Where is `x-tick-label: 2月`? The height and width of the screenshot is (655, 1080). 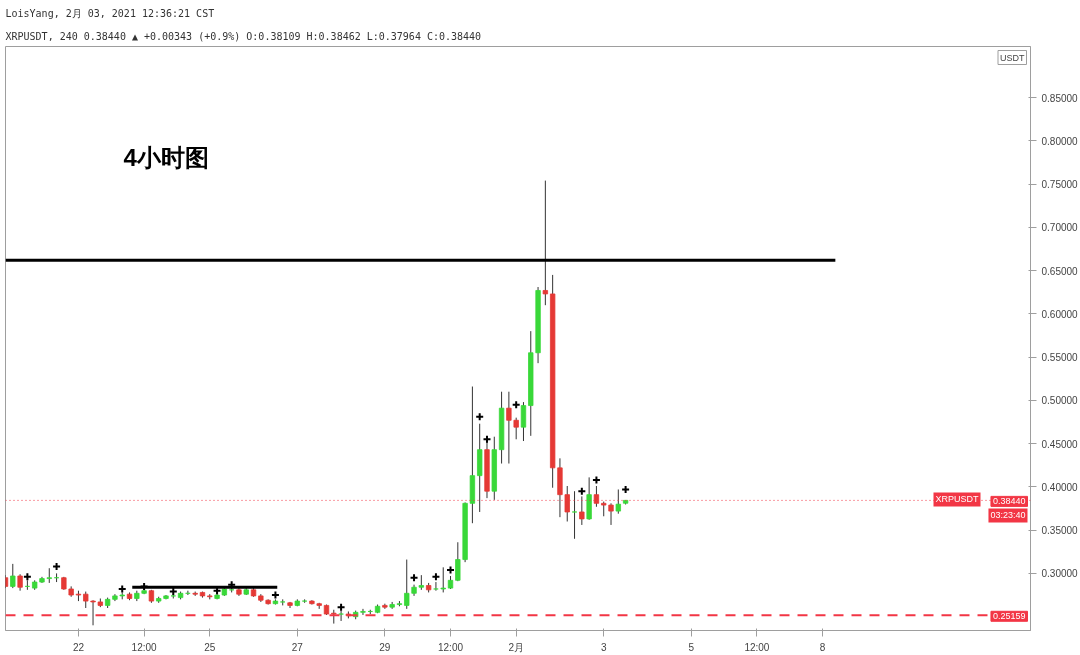
x-tick-label: 2月 is located at coordinates (516, 647).